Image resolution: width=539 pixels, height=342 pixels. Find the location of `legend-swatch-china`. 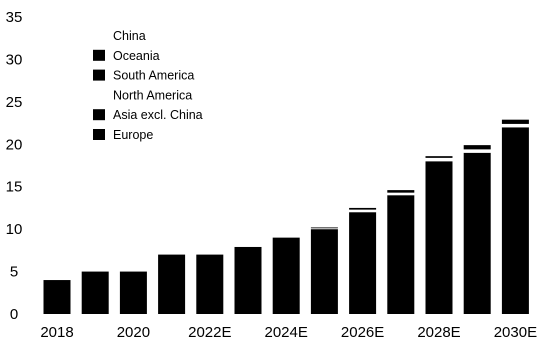

legend-swatch-china is located at coordinates (99, 35).